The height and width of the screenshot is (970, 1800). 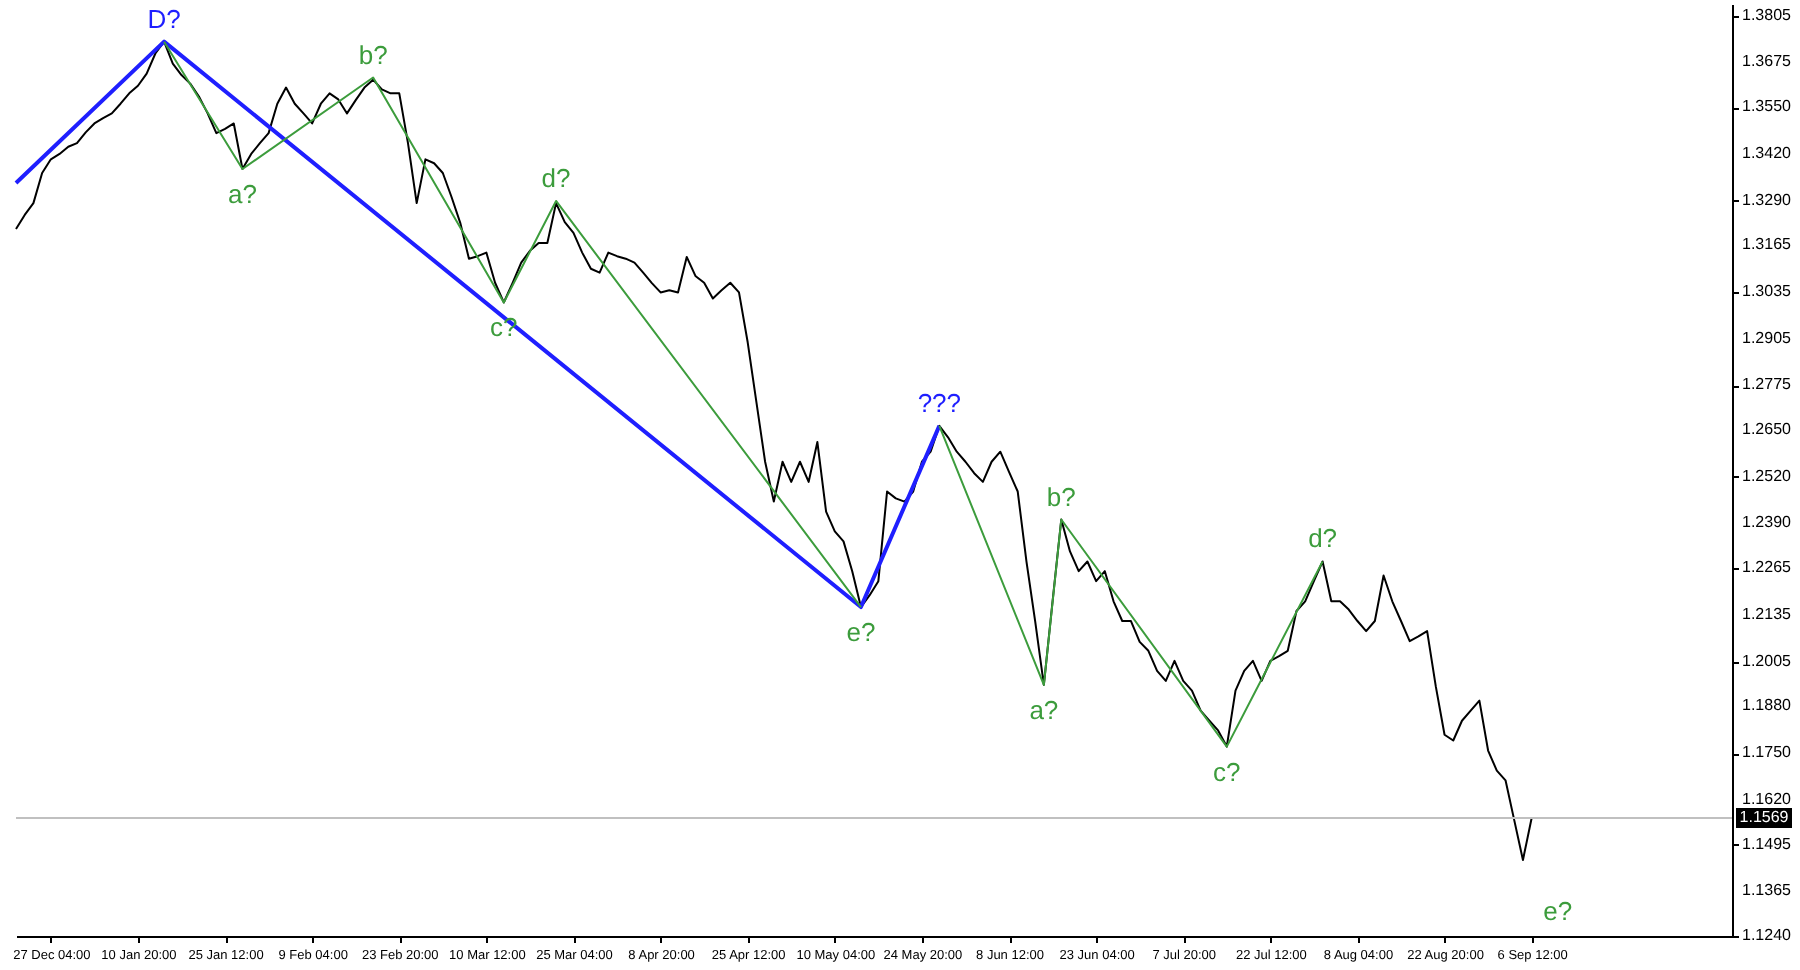 I want to click on annotation: ???, so click(x=939, y=402).